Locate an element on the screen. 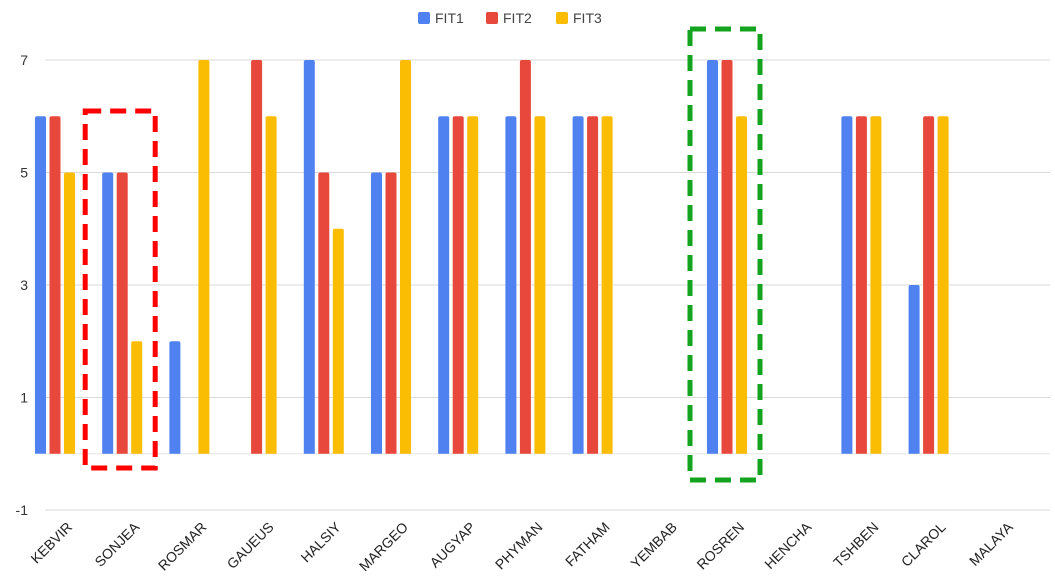 The width and height of the screenshot is (1055, 580). legend-label-fit2: FIT2 is located at coordinates (517, 18).